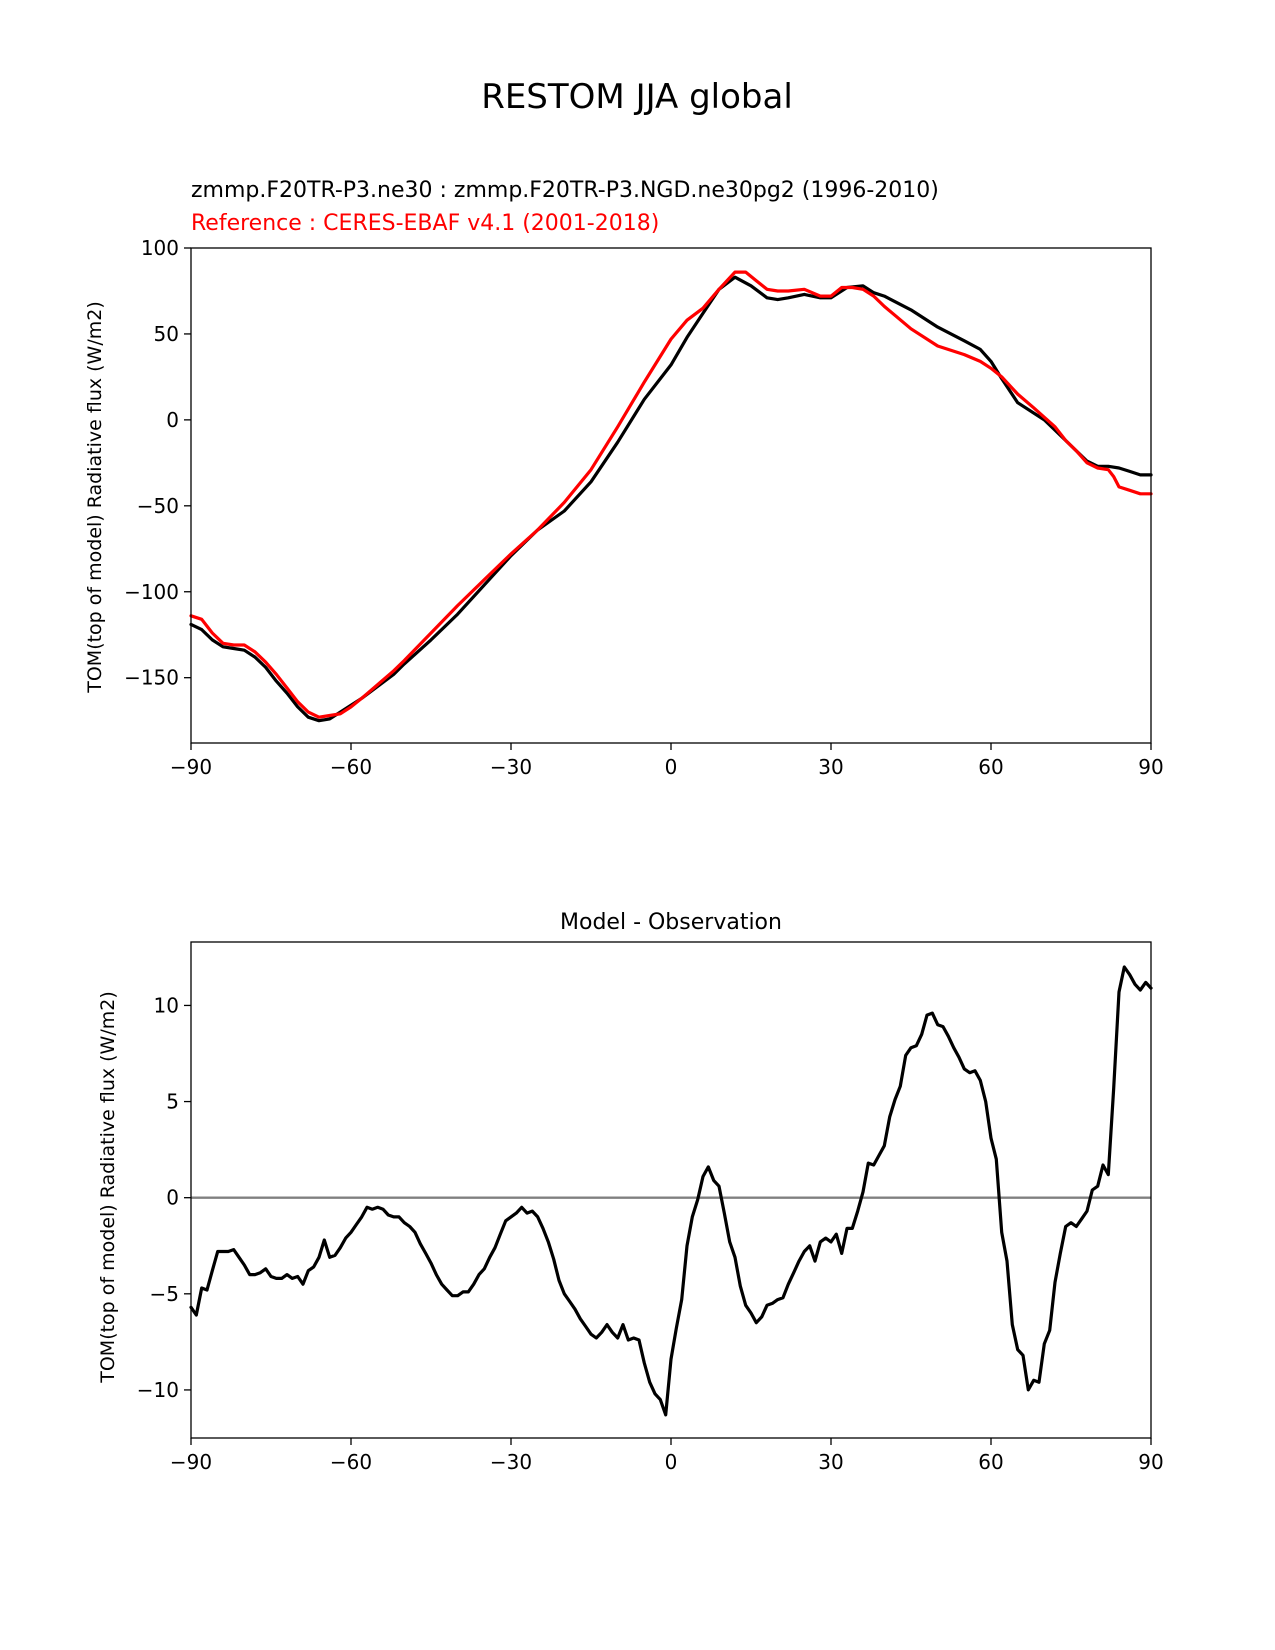  What do you see at coordinates (158, 1390) in the screenshot?
I see `bottom-y-tick-label: −10` at bounding box center [158, 1390].